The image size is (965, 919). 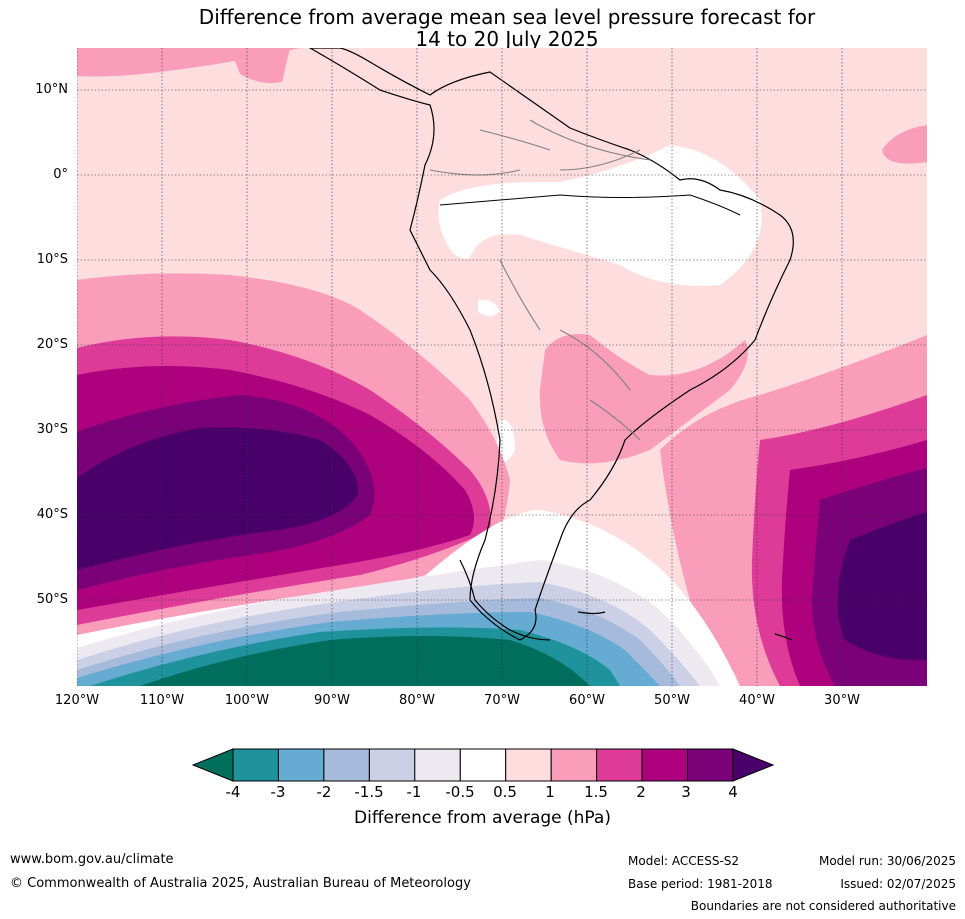 I want to click on anomaly-pacific-core, so click(x=218, y=498).